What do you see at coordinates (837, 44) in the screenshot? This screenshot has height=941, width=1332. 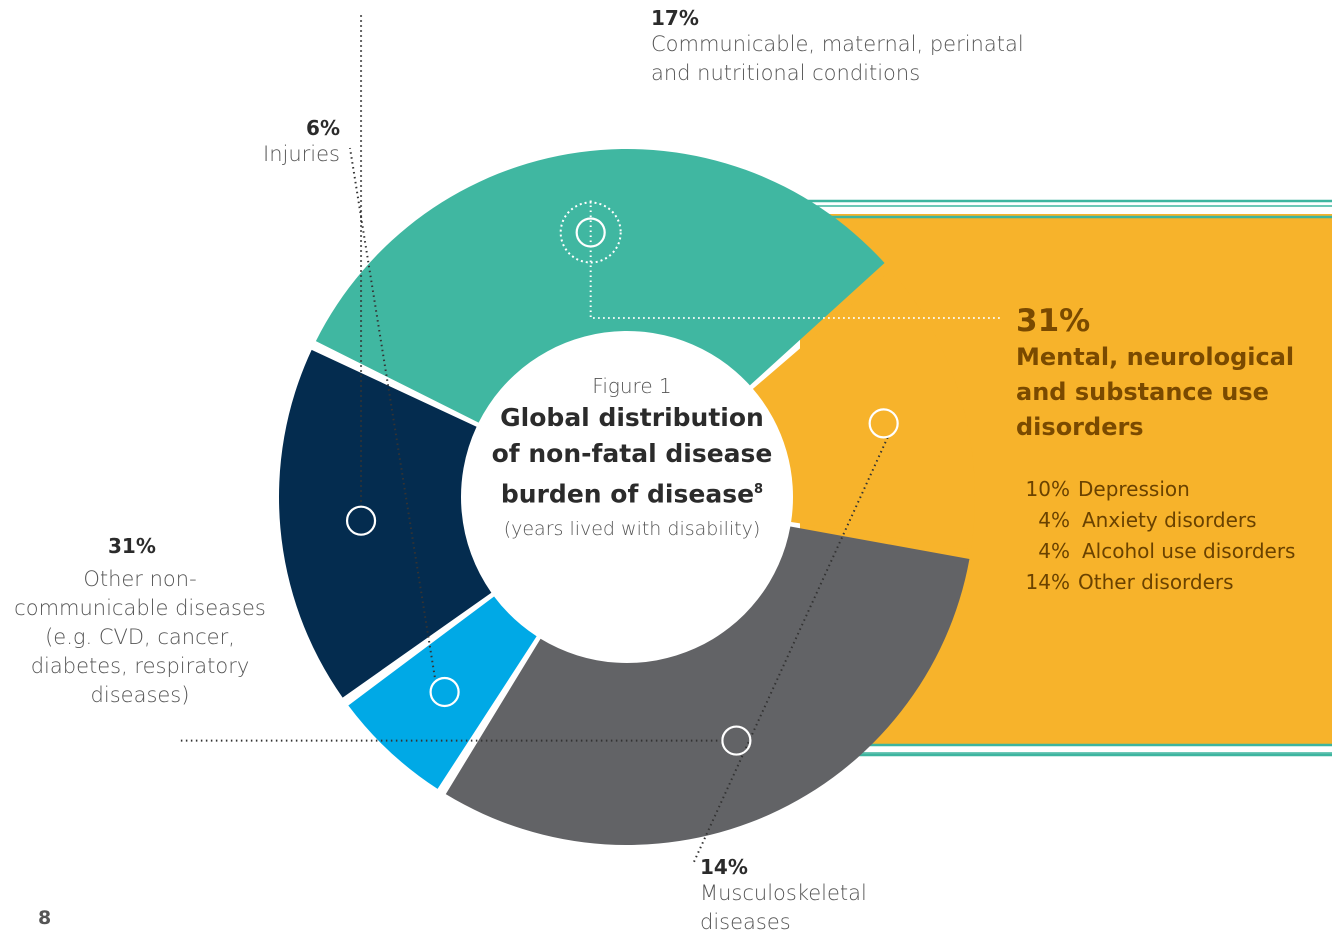 I see `slice-name-line: Communicable, maternal, perinatal` at bounding box center [837, 44].